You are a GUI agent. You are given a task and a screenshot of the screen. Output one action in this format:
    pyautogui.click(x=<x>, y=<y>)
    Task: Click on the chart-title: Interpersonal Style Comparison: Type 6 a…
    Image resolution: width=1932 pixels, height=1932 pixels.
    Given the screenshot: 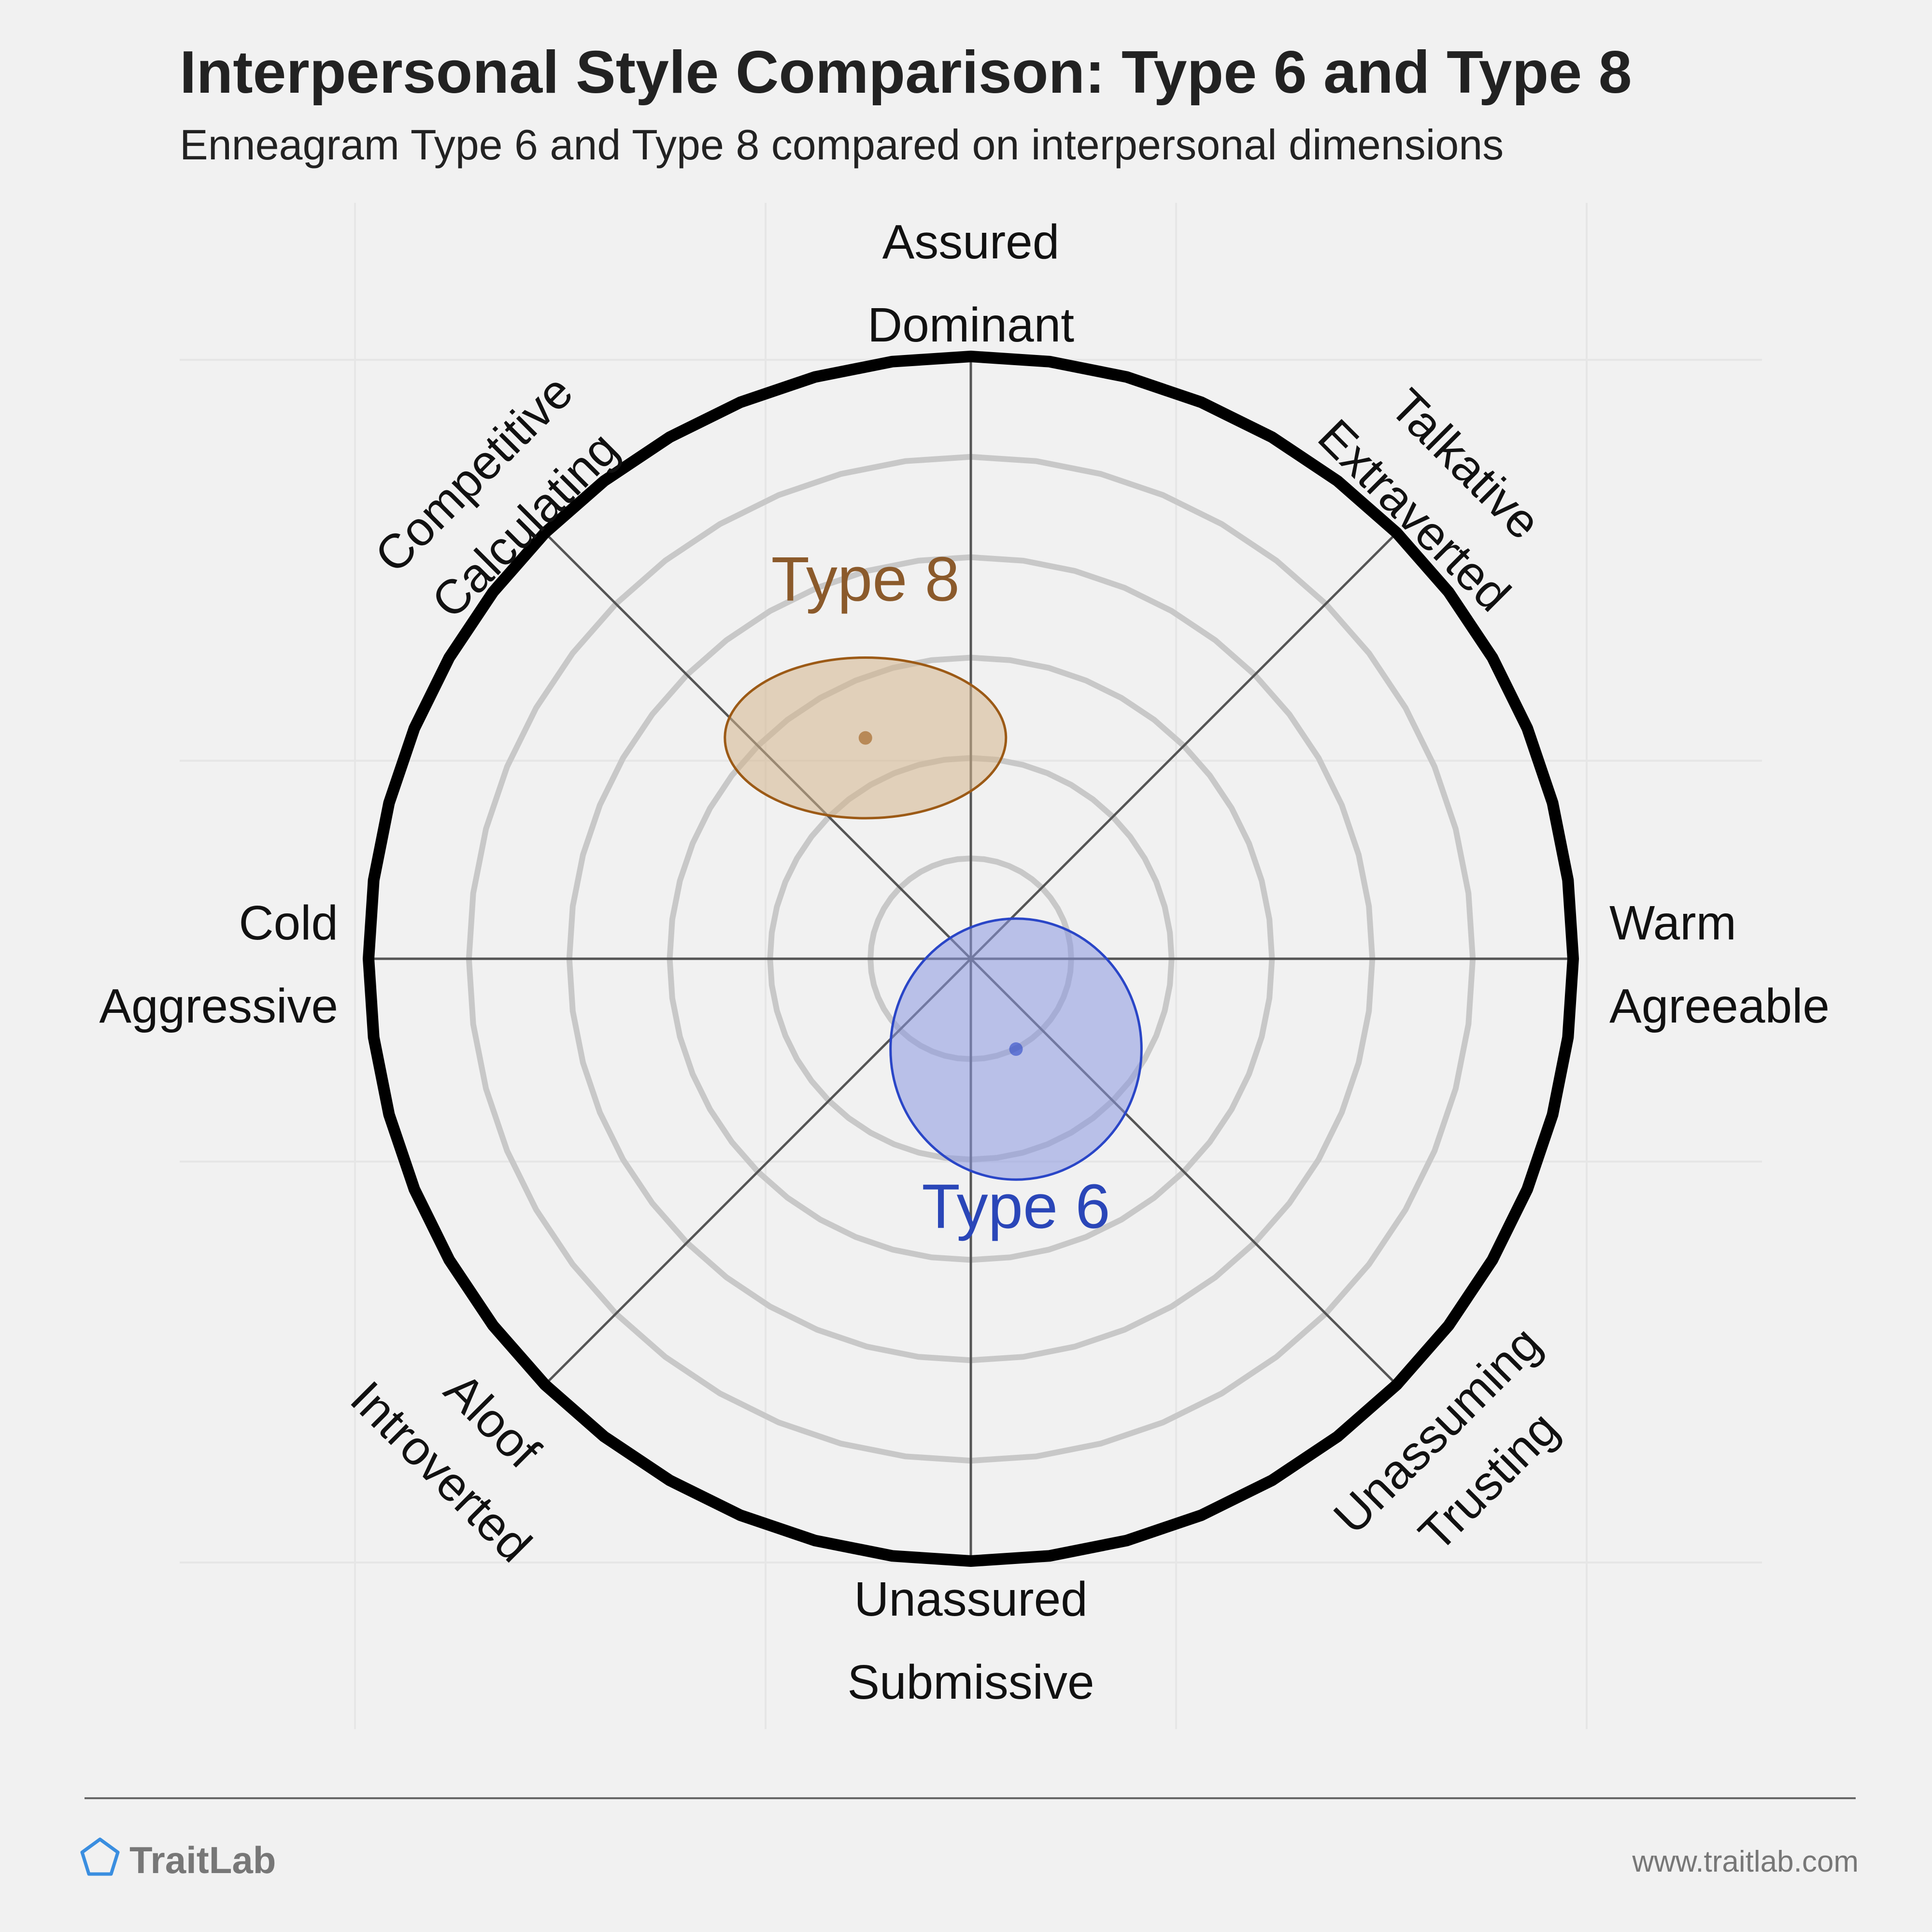 What is the action you would take?
    pyautogui.click(x=906, y=72)
    